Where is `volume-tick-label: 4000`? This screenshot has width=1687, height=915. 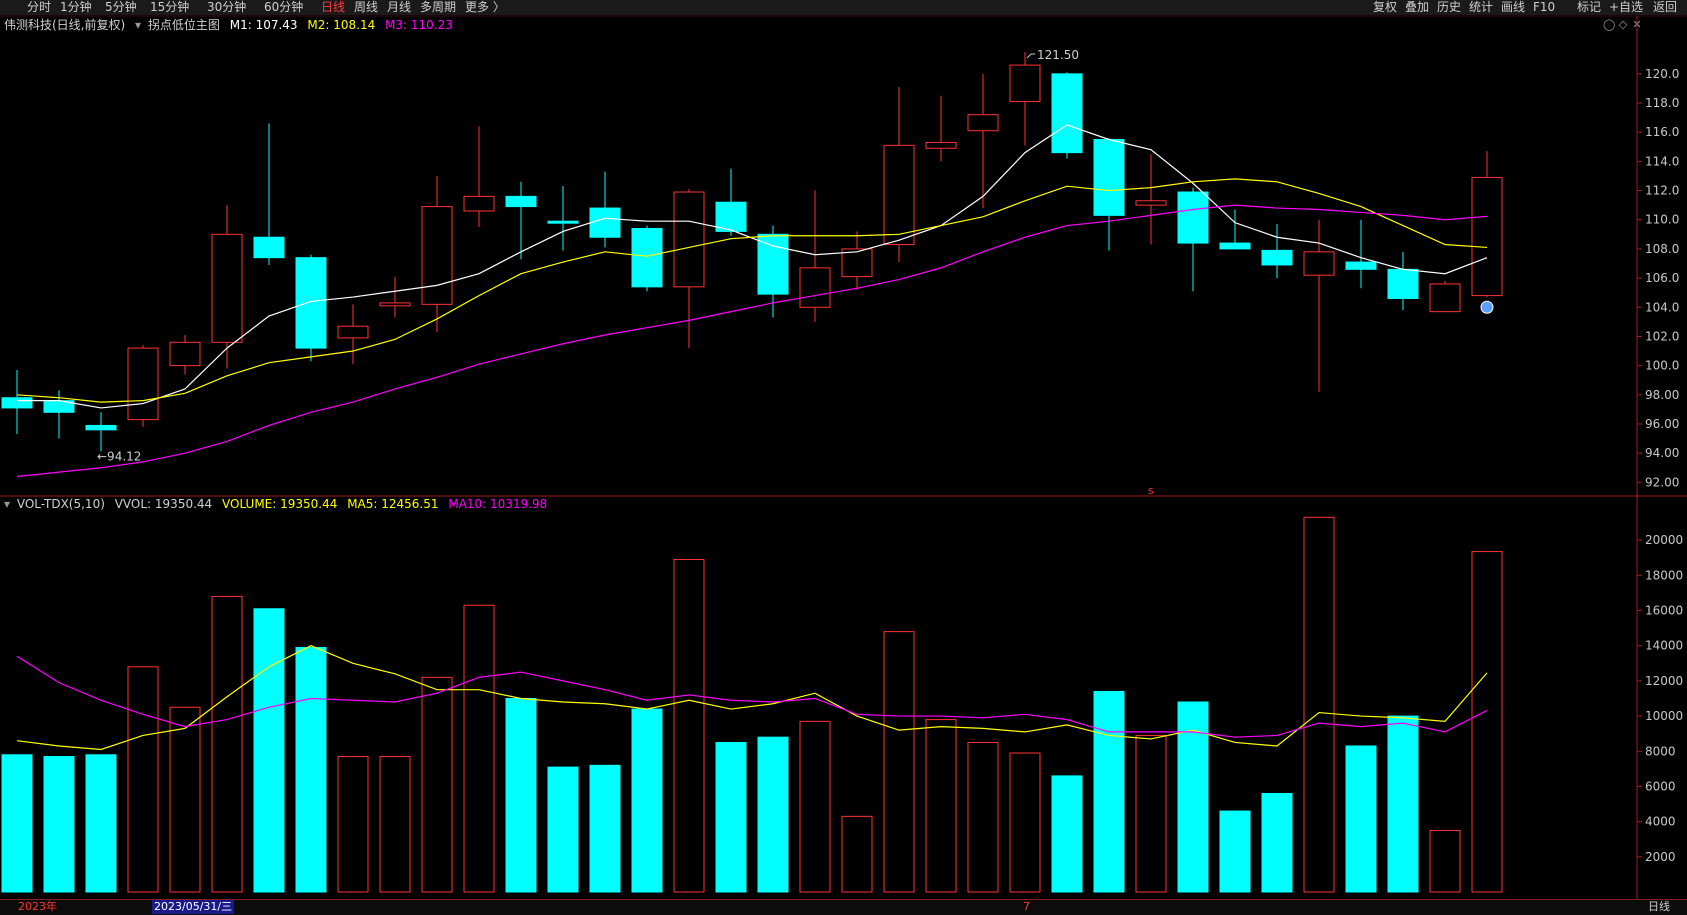
volume-tick-label: 4000 is located at coordinates (1660, 822).